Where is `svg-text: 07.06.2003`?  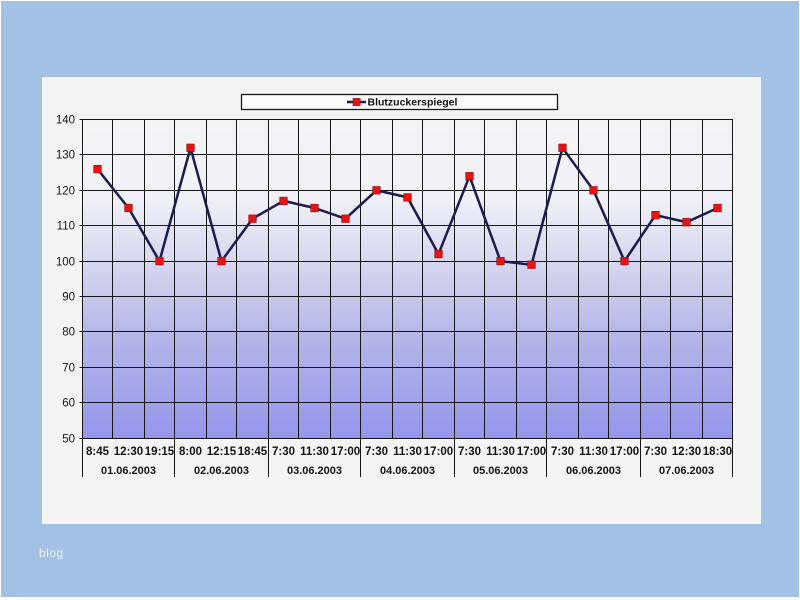
svg-text: 07.06.2003 is located at coordinates (686, 471).